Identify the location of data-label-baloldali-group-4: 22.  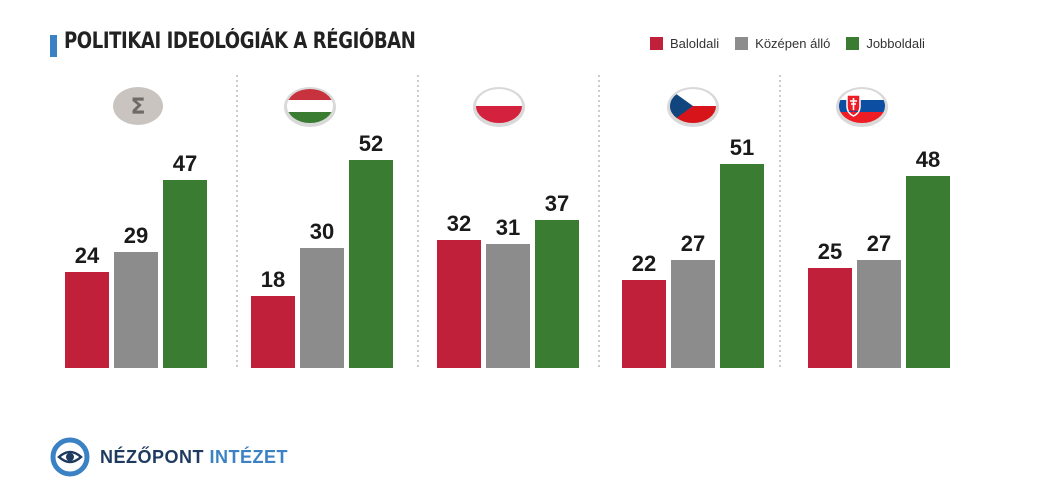
(644, 263).